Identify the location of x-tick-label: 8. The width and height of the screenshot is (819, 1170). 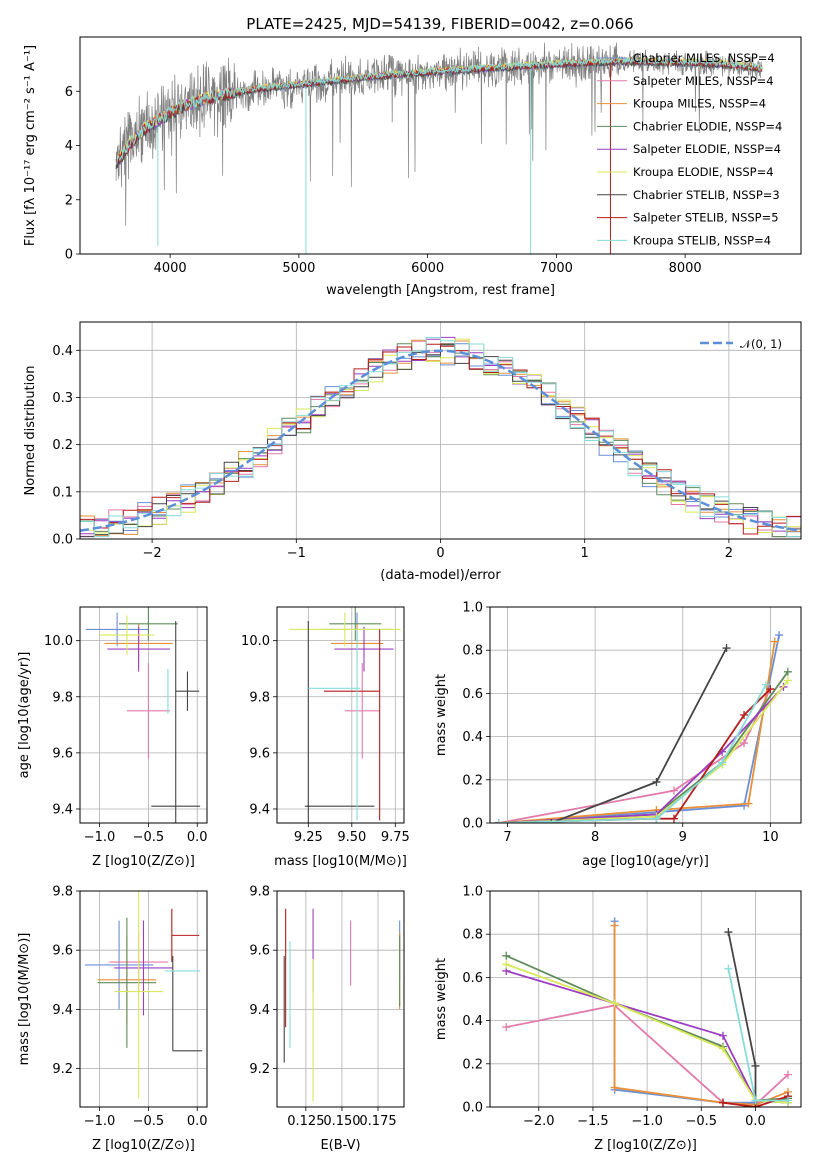
(595, 837).